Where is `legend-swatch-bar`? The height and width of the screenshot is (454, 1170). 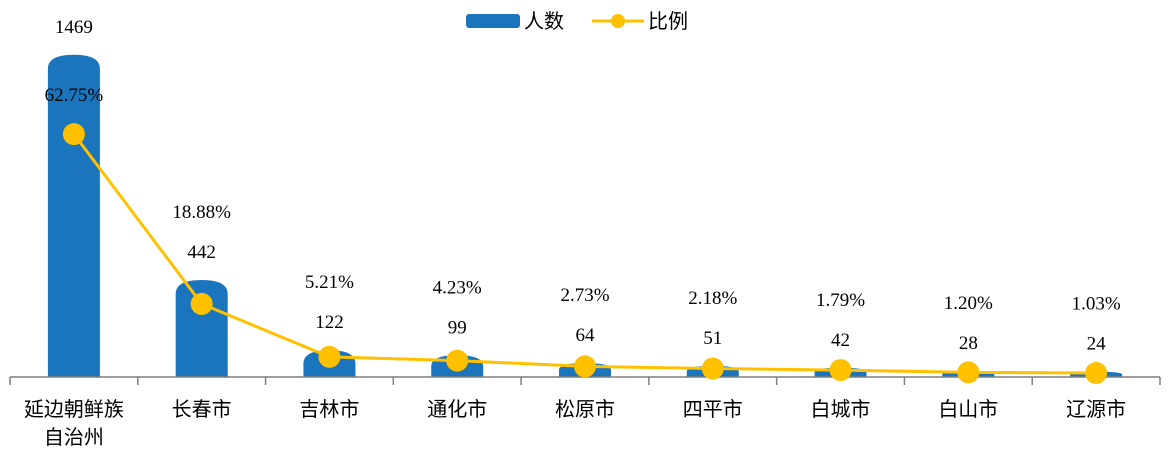 legend-swatch-bar is located at coordinates (493, 21).